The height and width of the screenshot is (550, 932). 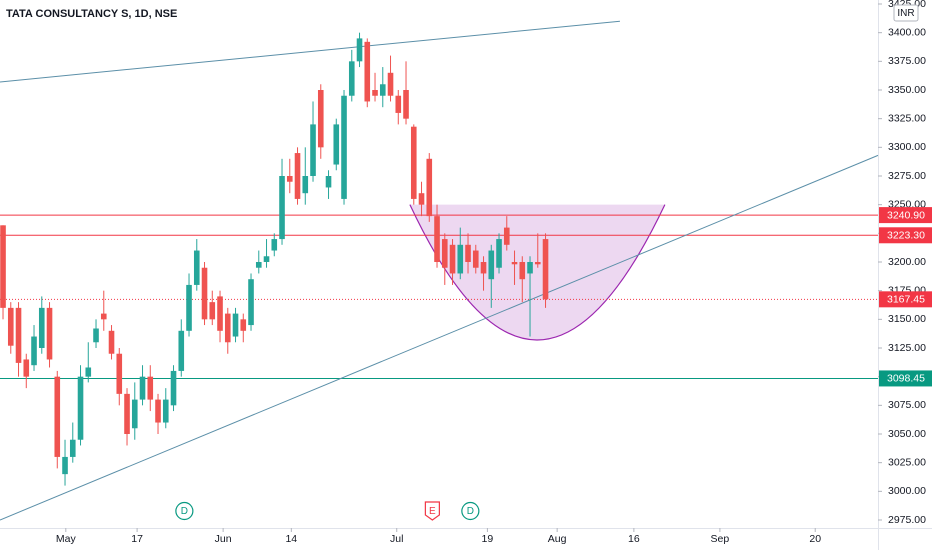 I want to click on x-tick-label: 14, so click(x=291, y=539).